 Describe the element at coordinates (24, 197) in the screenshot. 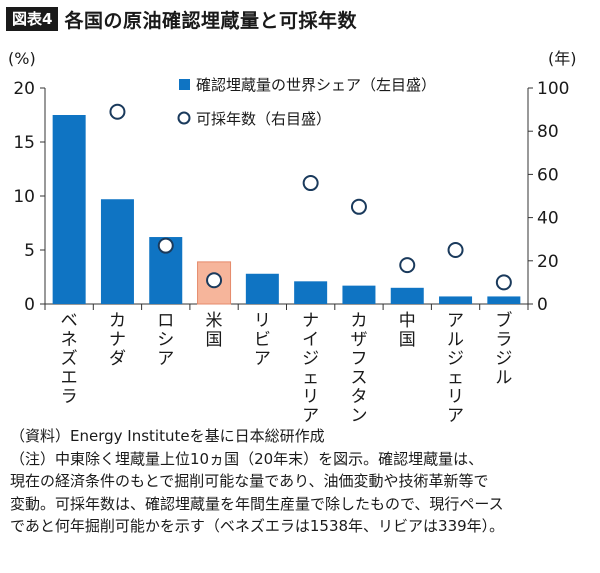

I see `left-tick-label: 10` at that location.